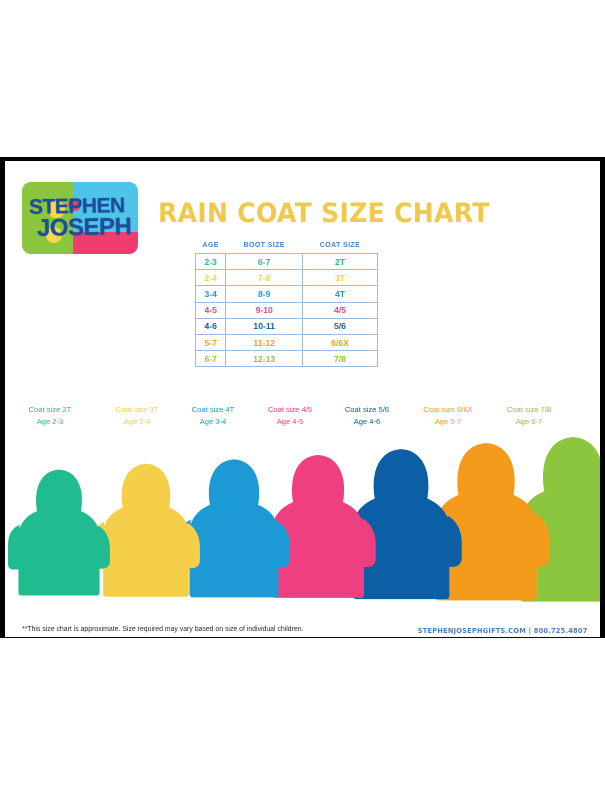  Describe the element at coordinates (340, 245) in the screenshot. I see `column-header-coat-size: COAT SIZE` at that location.